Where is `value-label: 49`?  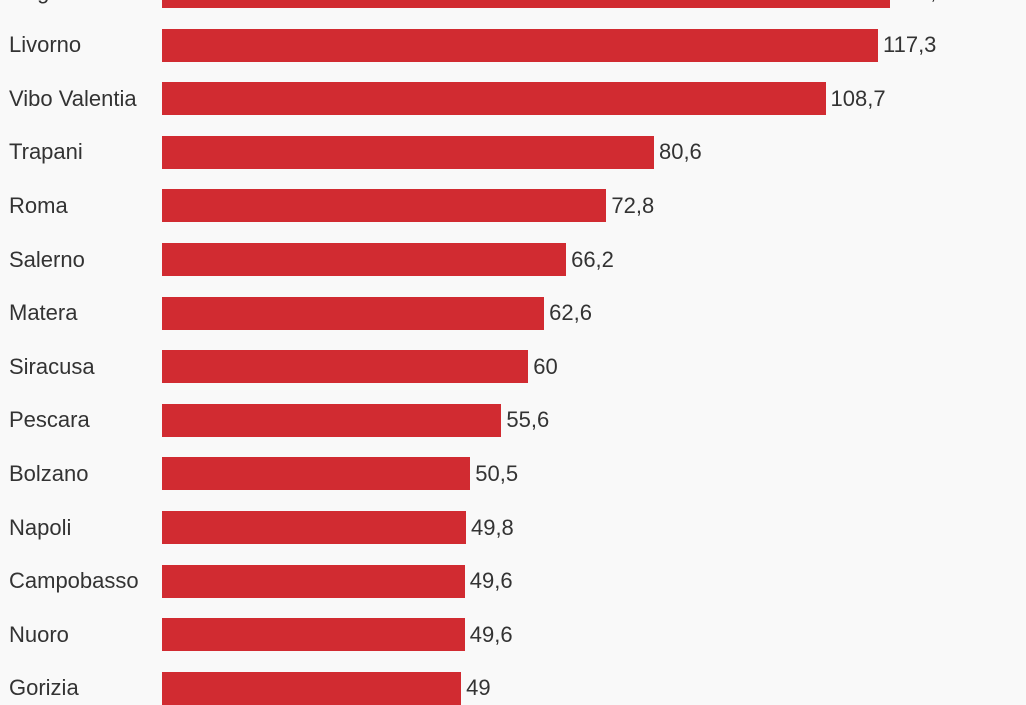
value-label: 49 is located at coordinates (478, 688).